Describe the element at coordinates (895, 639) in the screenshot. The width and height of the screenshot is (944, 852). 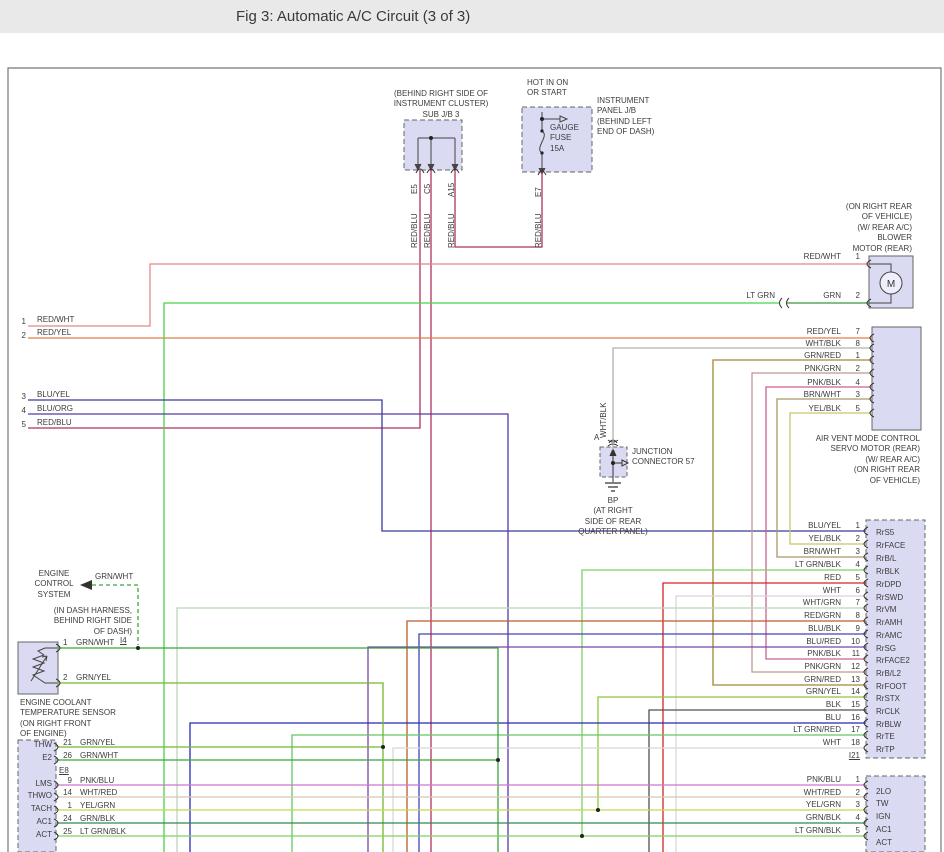
I see `i21-connector-box` at that location.